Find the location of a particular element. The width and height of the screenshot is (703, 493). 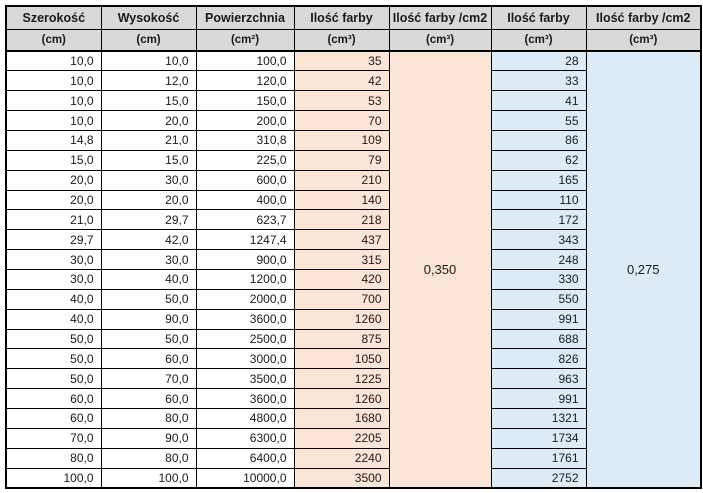

cell-wysokosc: 10,0 is located at coordinates (148, 61).